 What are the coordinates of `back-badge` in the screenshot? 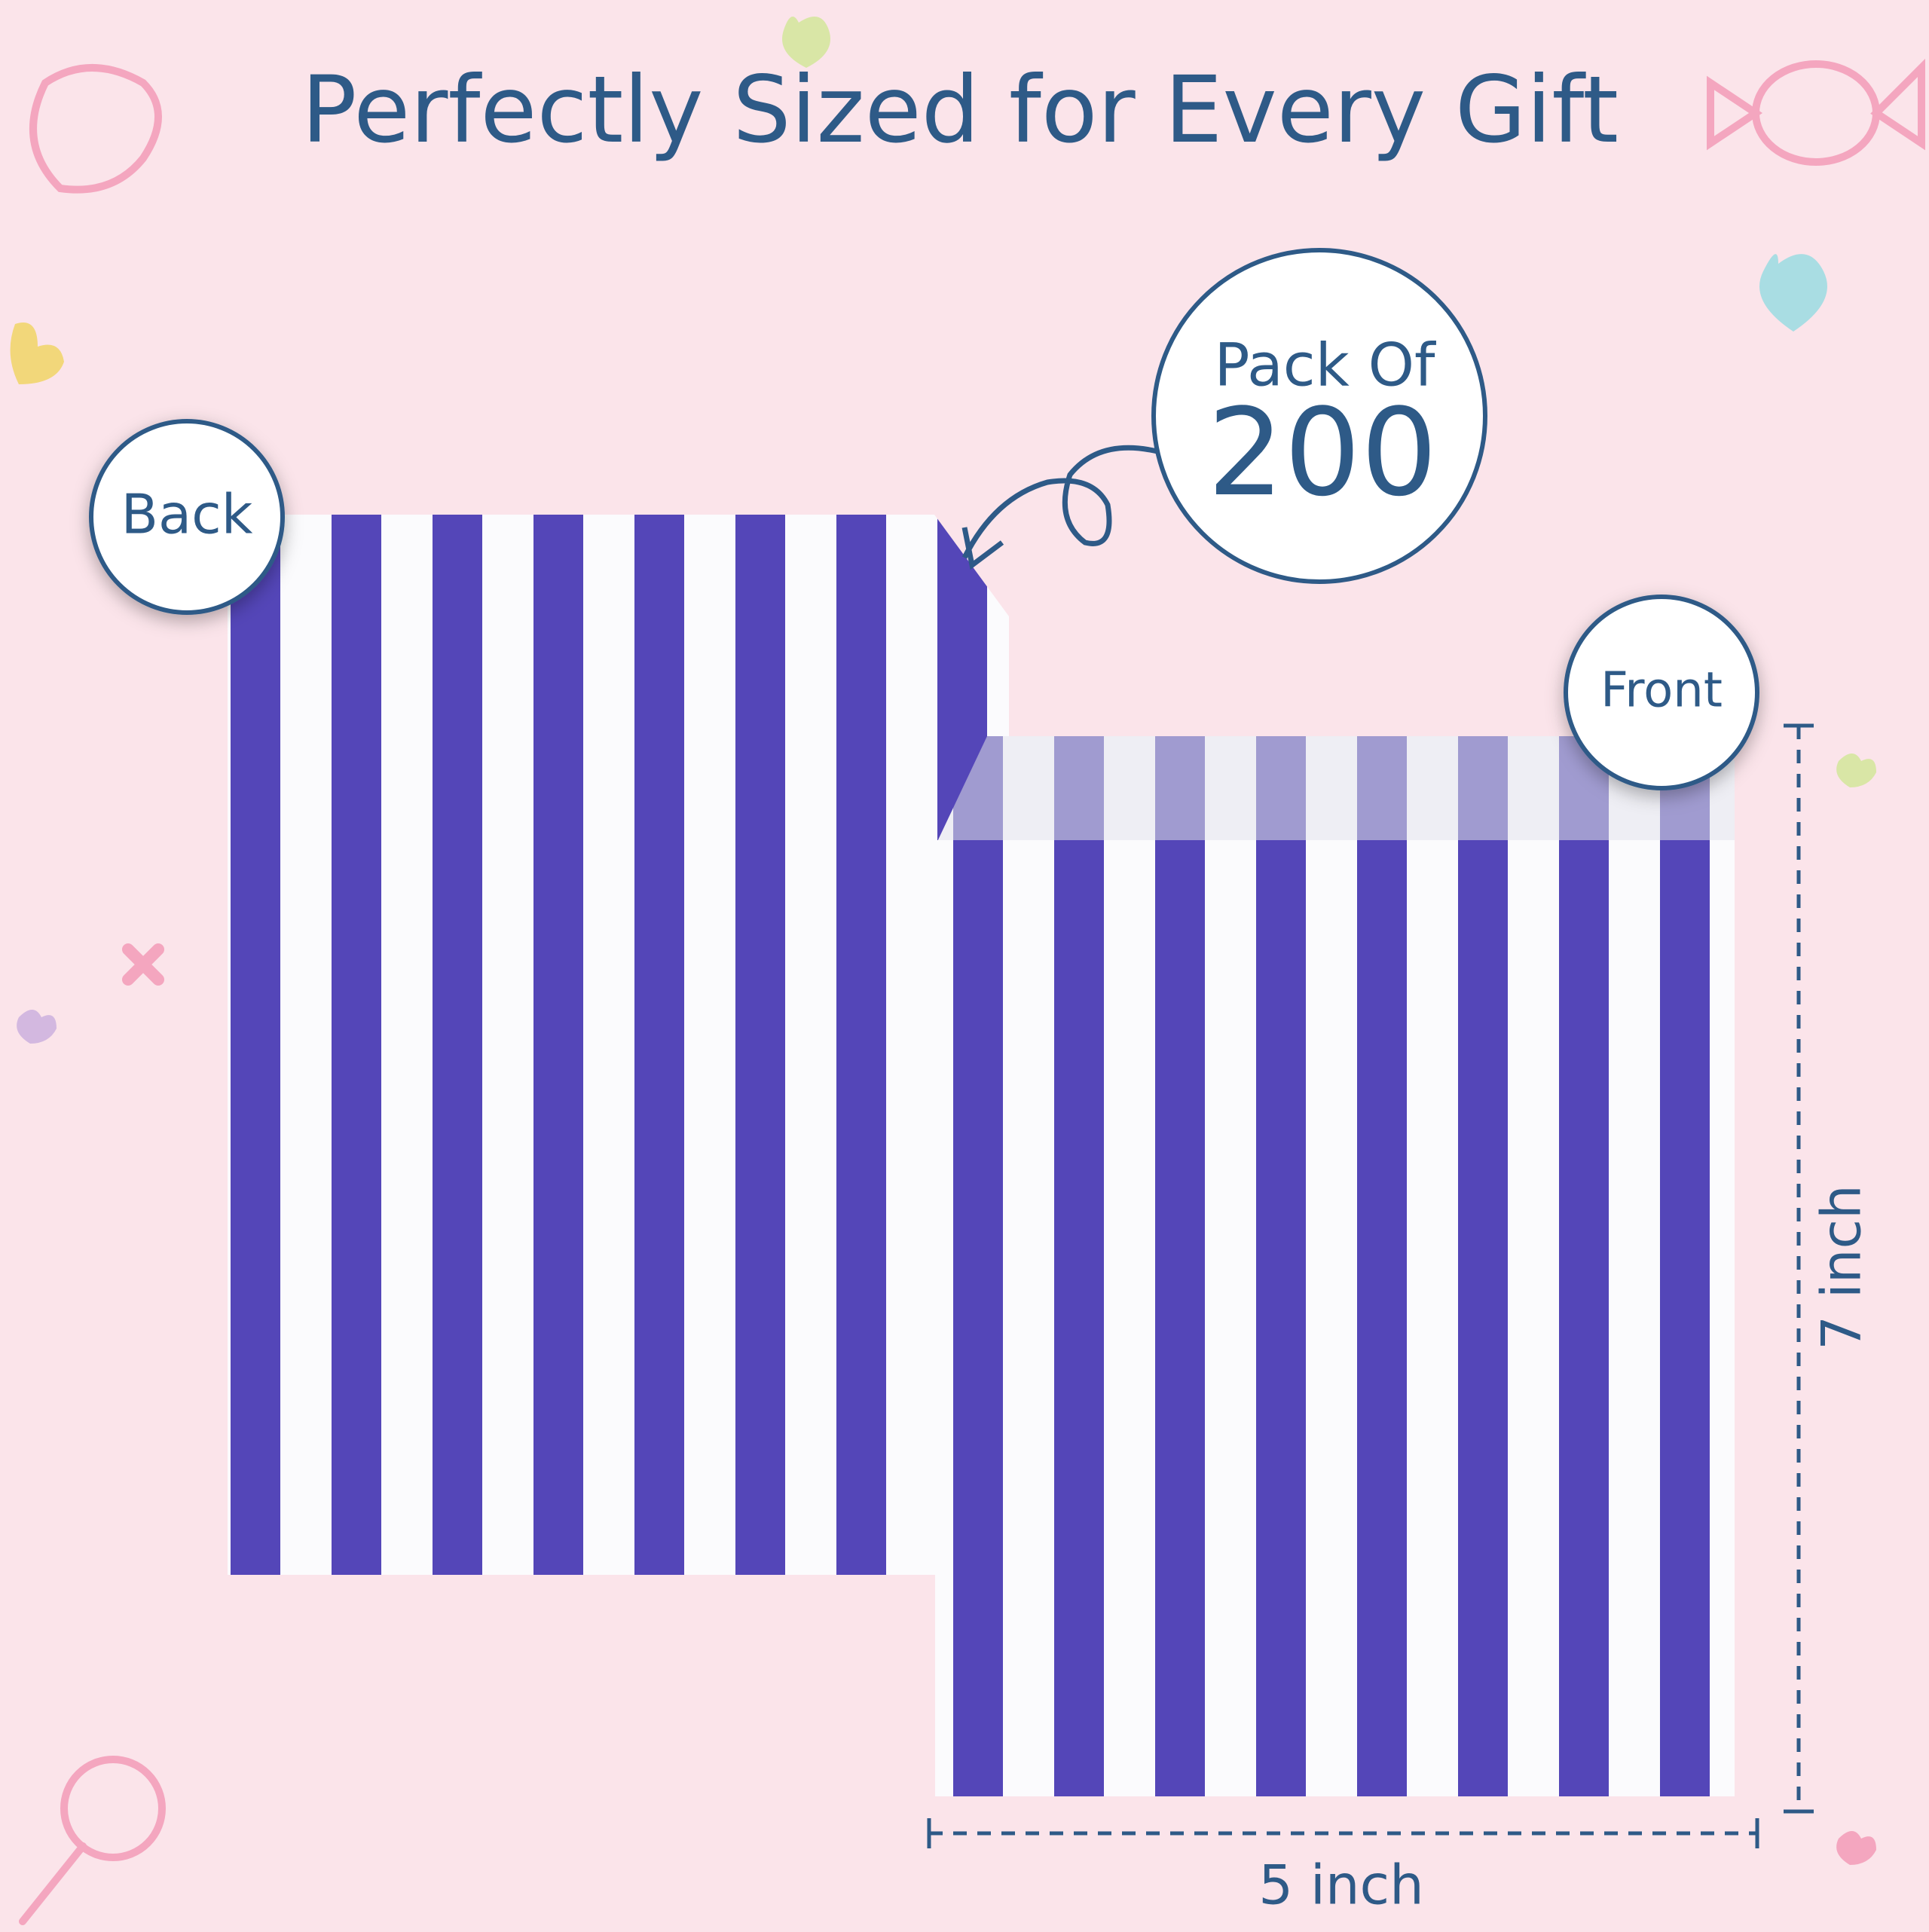 It's located at (187, 517).